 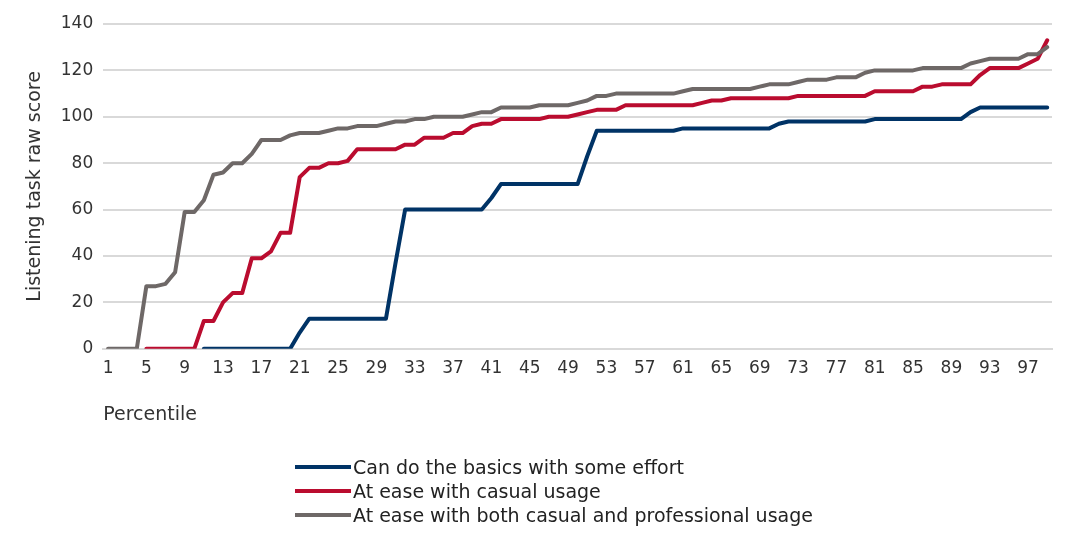 I want to click on x-tick-label: 97, so click(x=1028, y=367).